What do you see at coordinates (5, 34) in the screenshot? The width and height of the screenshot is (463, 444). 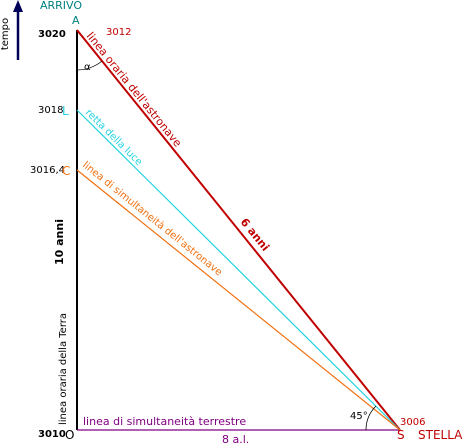 I see `axis-label: tempo` at bounding box center [5, 34].